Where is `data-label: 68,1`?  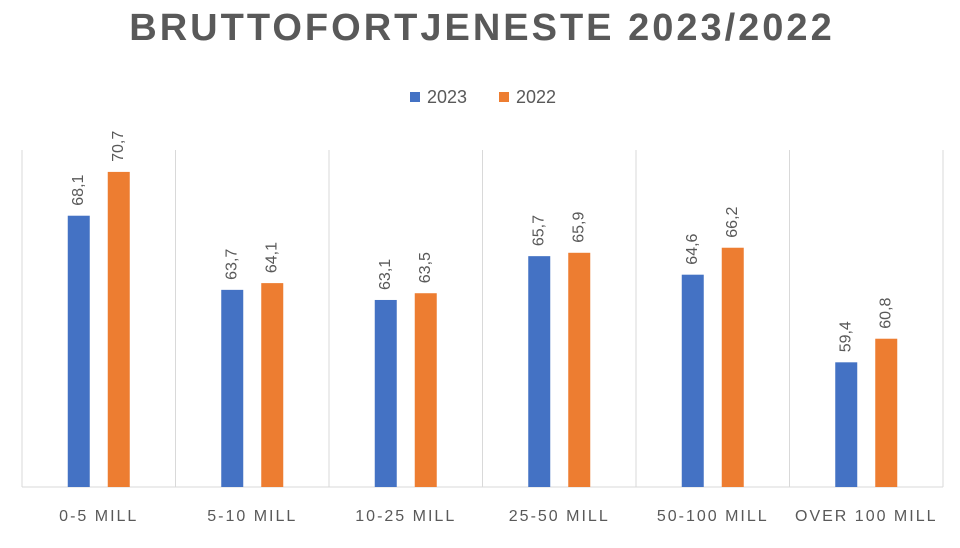
data-label: 68,1 is located at coordinates (78, 189).